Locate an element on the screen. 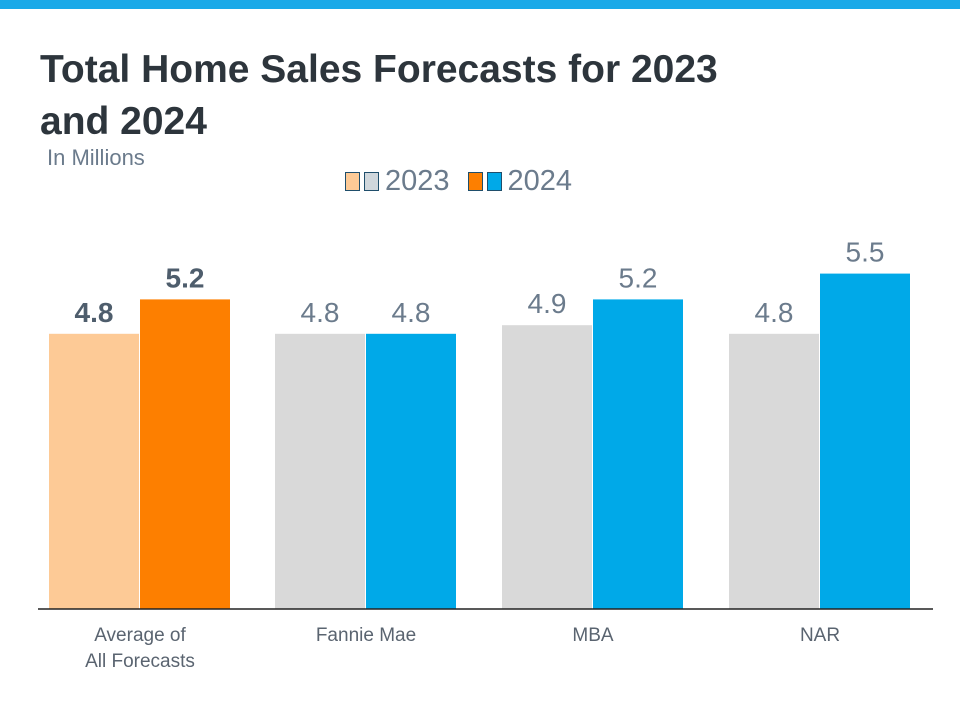 The height and width of the screenshot is (720, 960). data-label-2024-0: 5.2 is located at coordinates (185, 277).